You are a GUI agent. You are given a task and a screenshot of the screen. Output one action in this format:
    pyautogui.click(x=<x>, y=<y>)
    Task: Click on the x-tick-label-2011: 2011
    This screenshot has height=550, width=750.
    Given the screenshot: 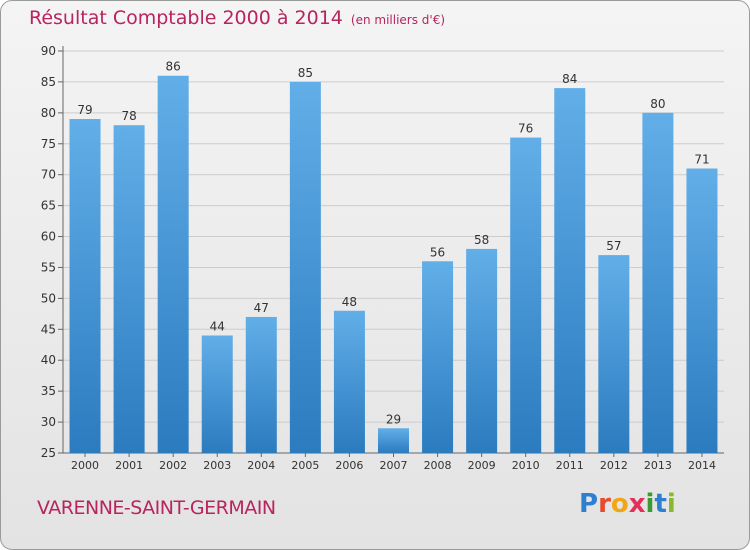 What is the action you would take?
    pyautogui.click(x=570, y=465)
    